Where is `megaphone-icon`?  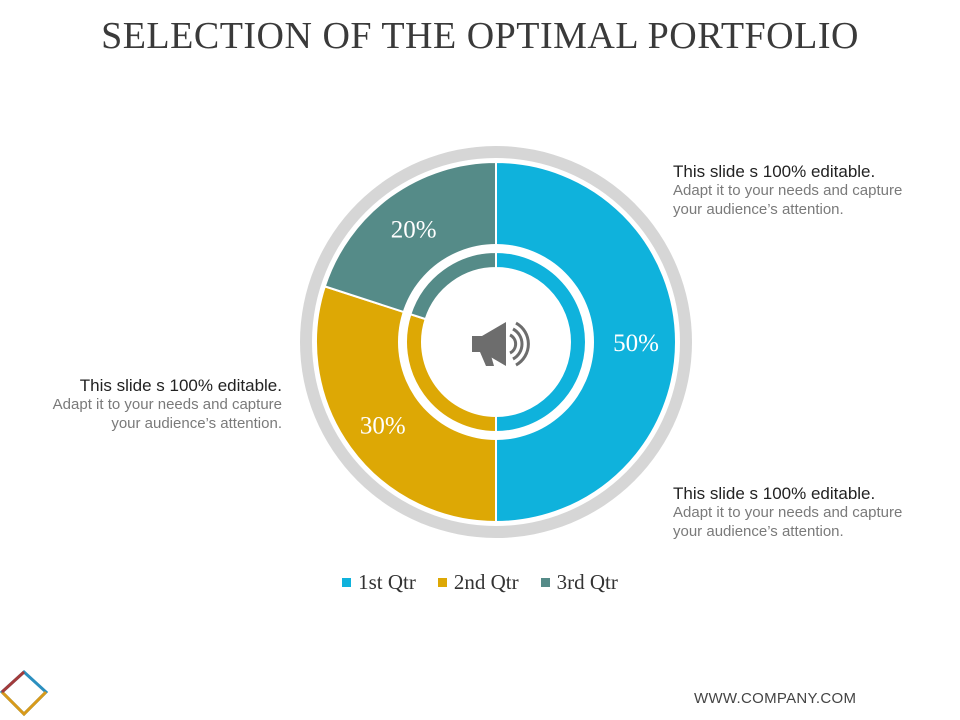 megaphone-icon is located at coordinates (501, 344).